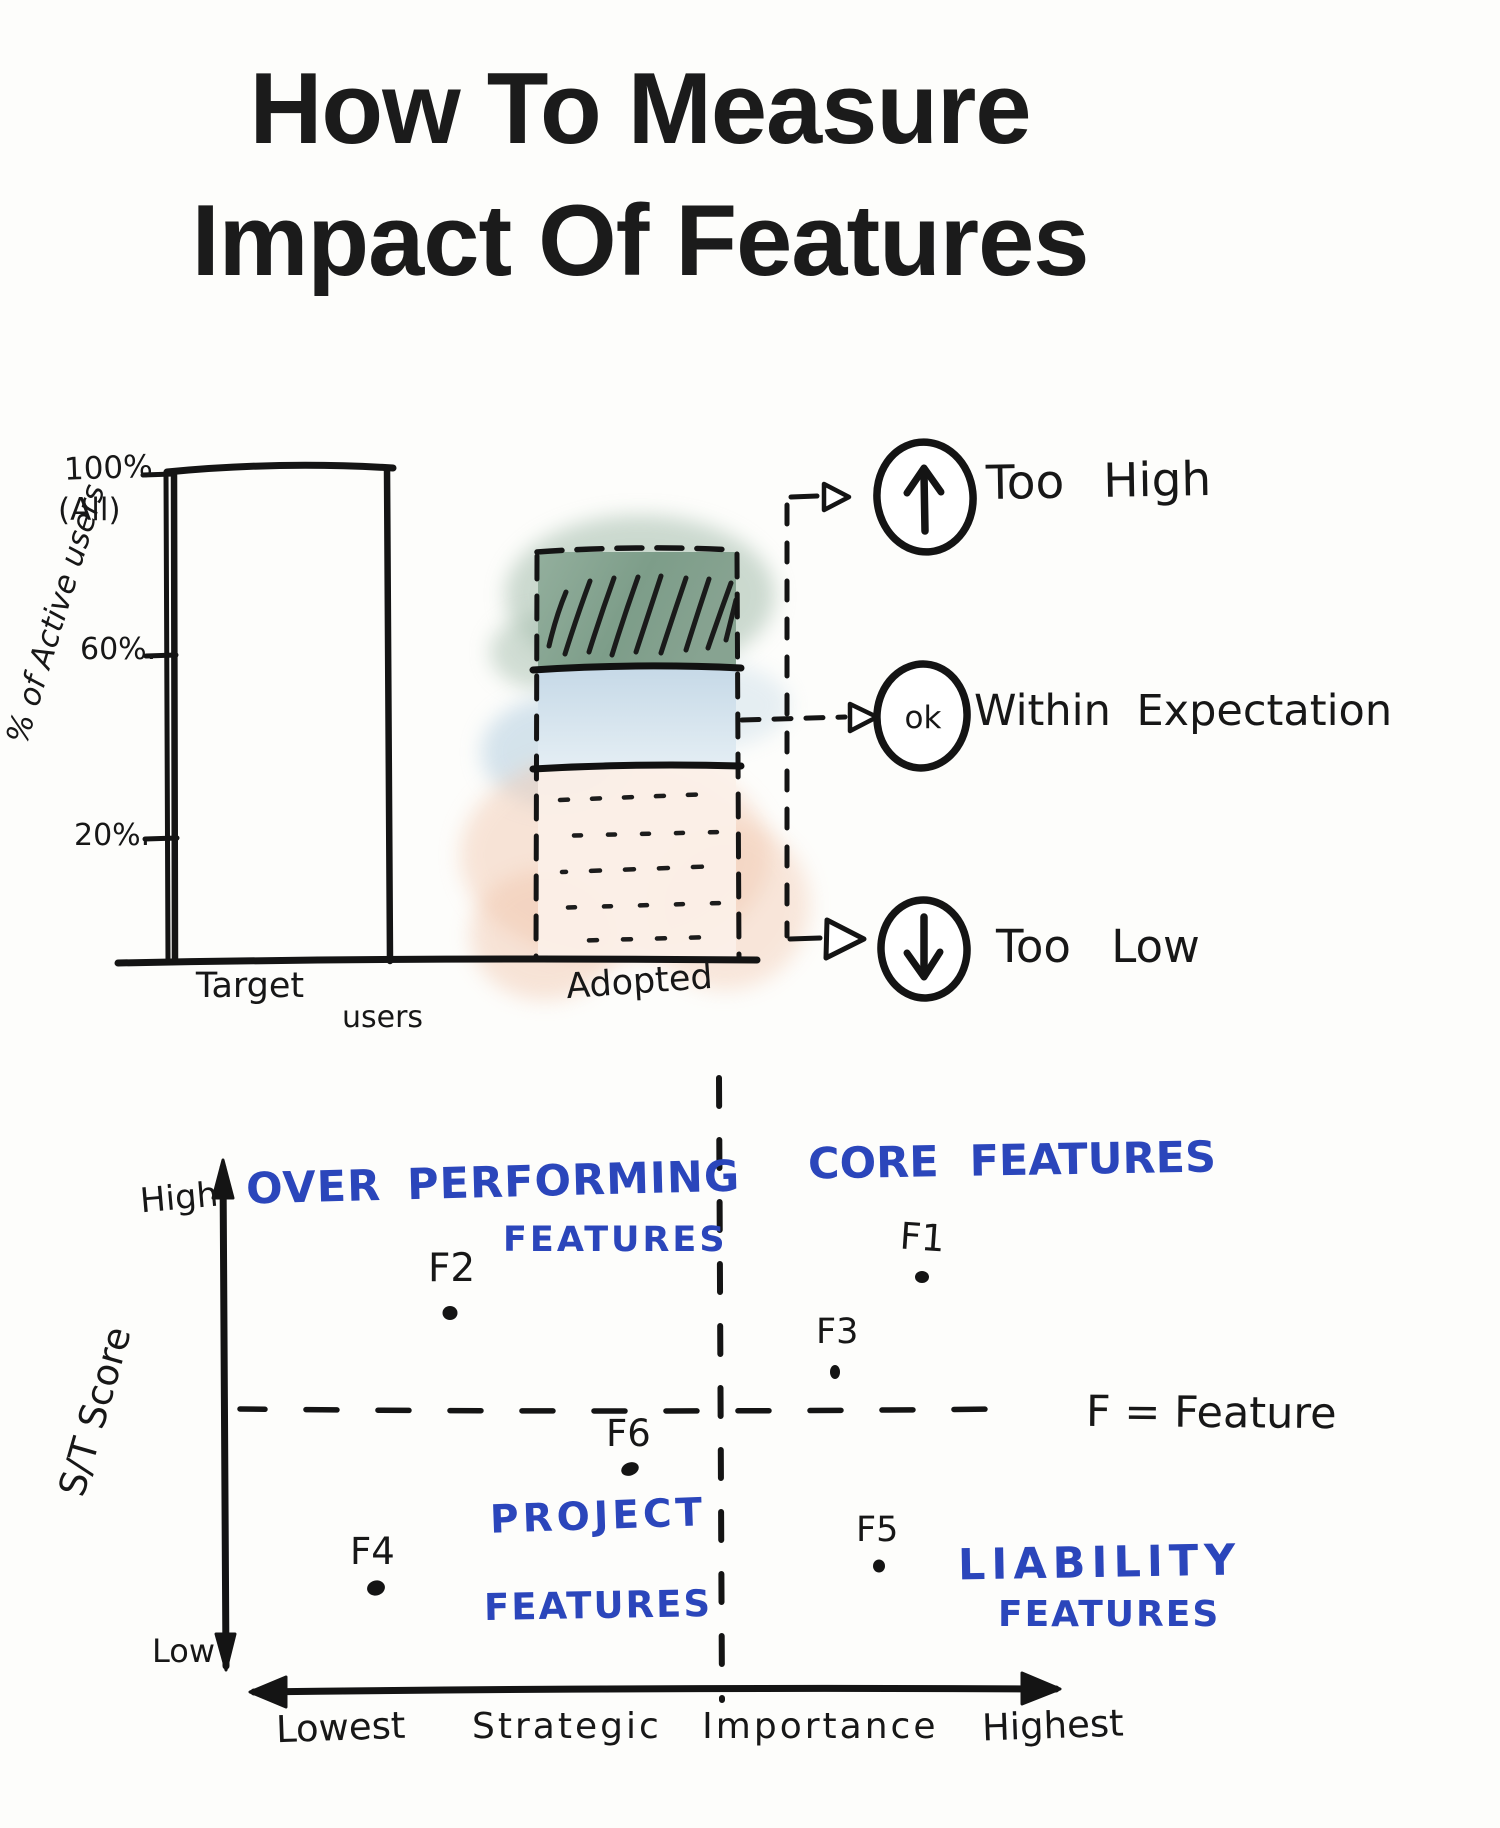 This screenshot has height=1828, width=1500. I want to click on adopted-segment-boundaries, so click(637, 717).